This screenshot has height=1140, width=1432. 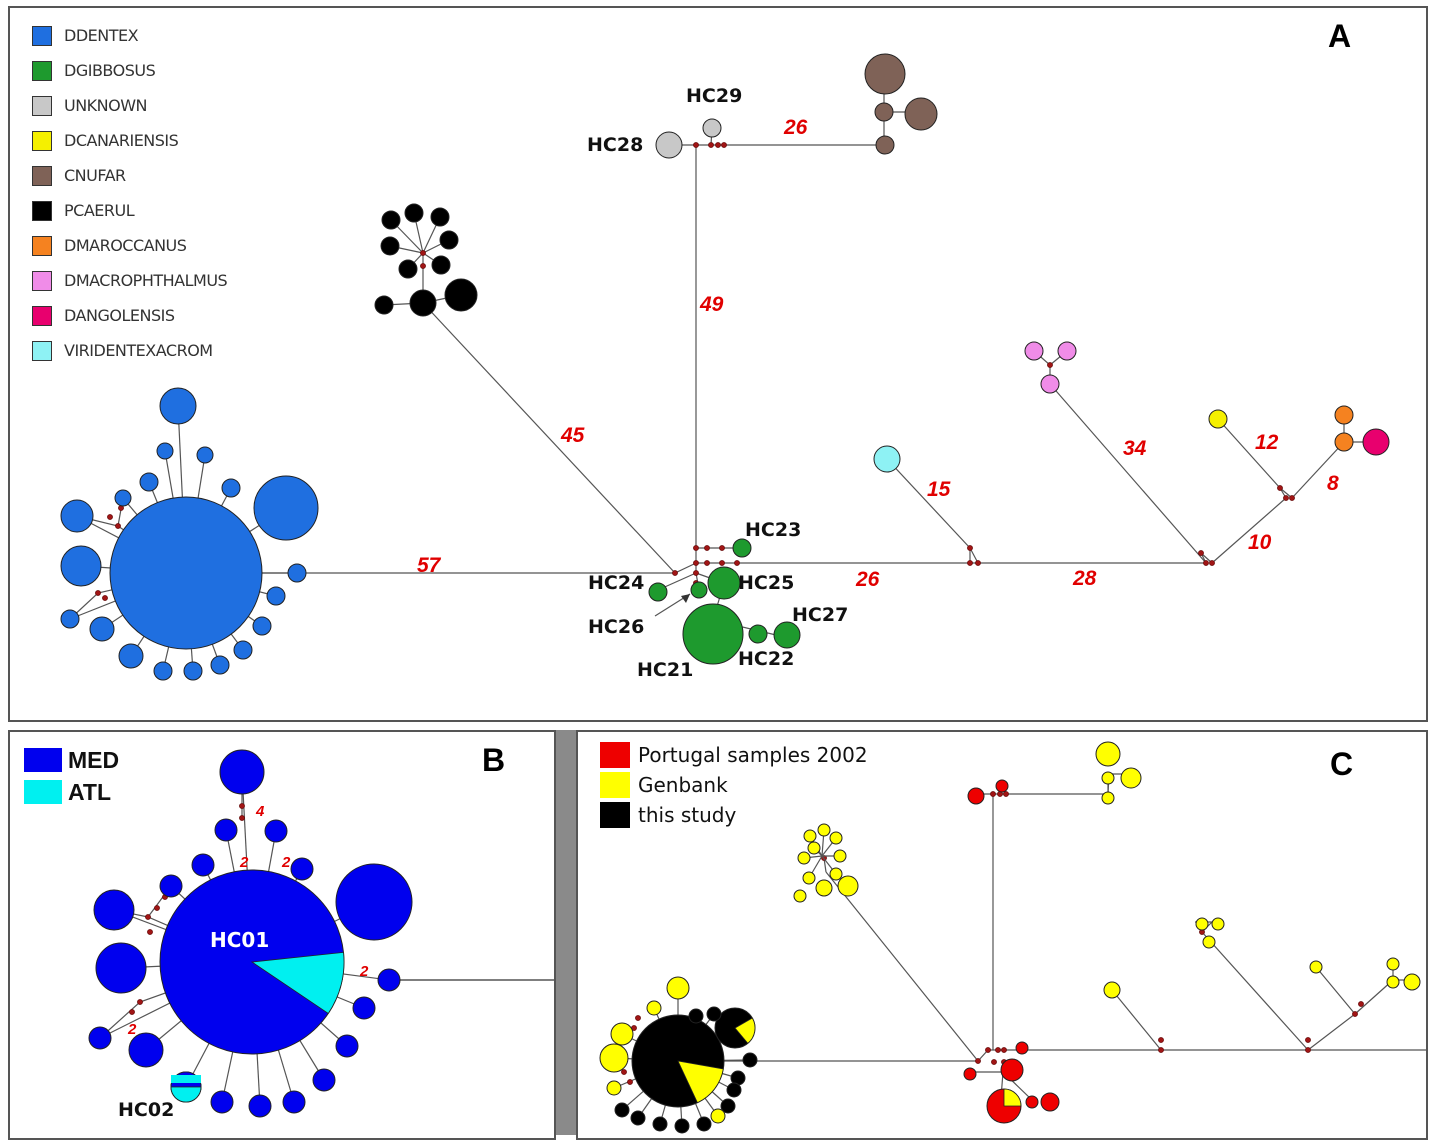 What do you see at coordinates (766, 583) in the screenshot?
I see `haplotype-label: HC25` at bounding box center [766, 583].